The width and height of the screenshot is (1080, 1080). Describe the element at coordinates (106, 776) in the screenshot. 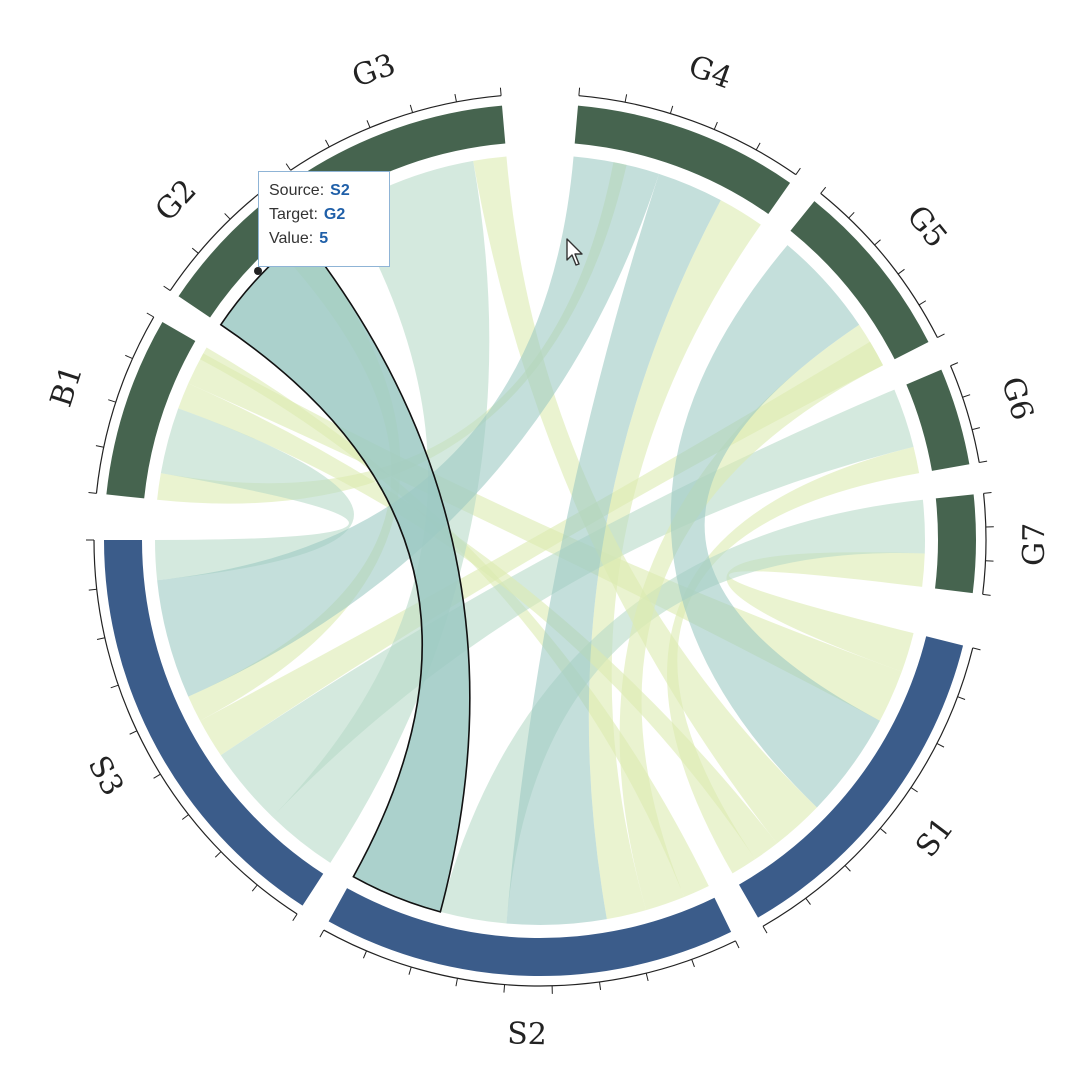

I see `group-label-s3: S3` at that location.